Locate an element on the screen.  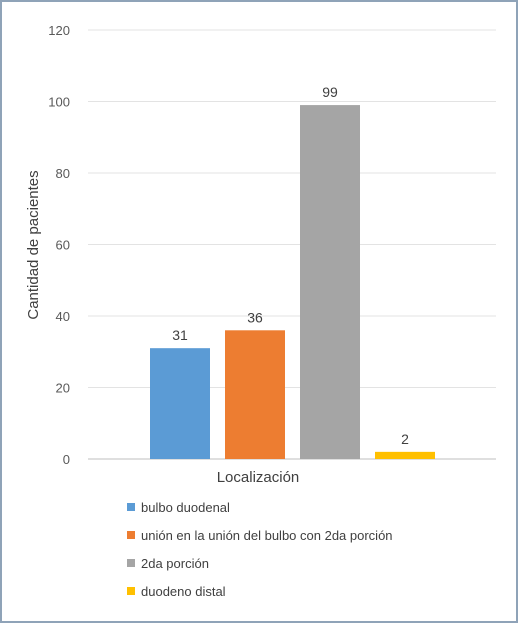
x-axis-title: Localización is located at coordinates (258, 477).